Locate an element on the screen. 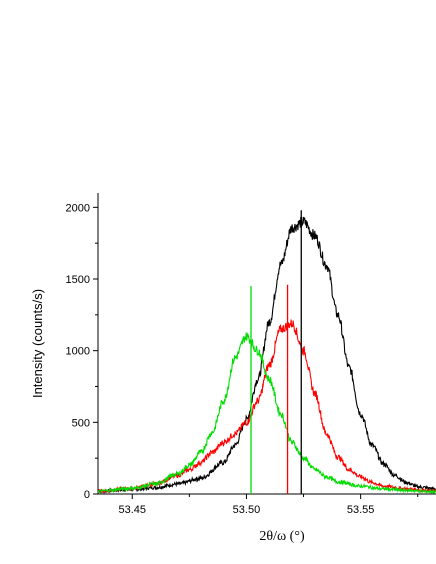 This screenshot has width=436, height=564. y-tick-label: 1000 is located at coordinates (78, 352).